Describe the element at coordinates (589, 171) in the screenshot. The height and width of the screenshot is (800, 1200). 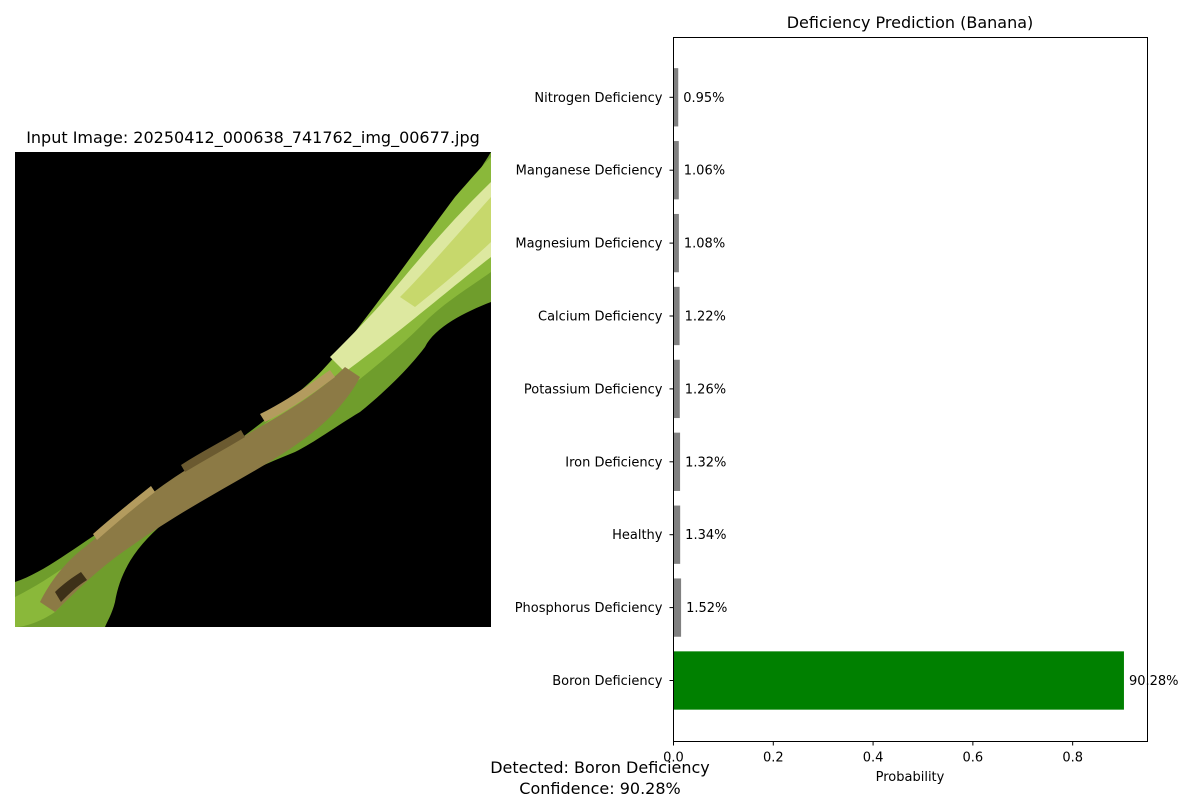
I see `y-tick-label: Manganese Deficiency` at that location.